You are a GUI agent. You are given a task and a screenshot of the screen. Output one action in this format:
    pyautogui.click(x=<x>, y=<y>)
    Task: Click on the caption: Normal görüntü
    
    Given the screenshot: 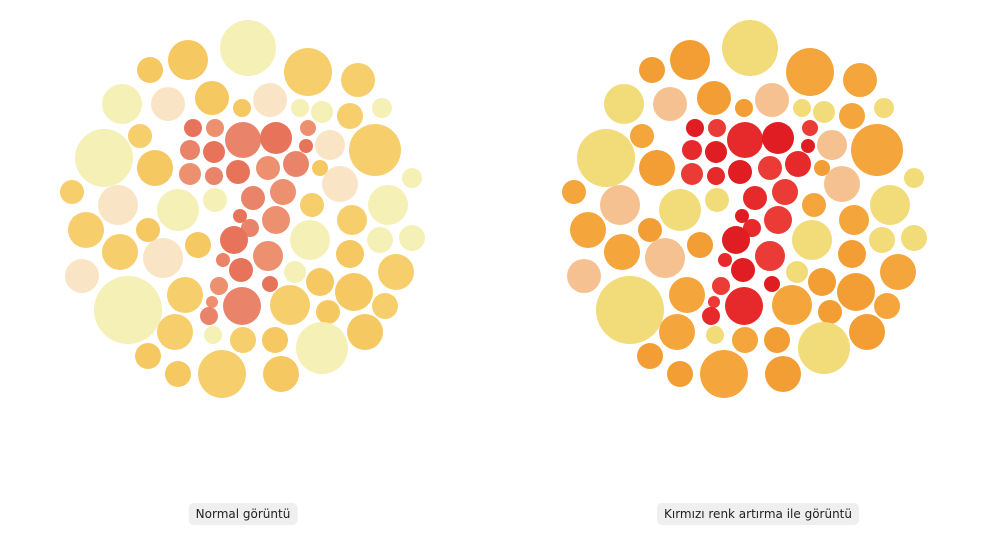 What is the action you would take?
    pyautogui.click(x=243, y=514)
    